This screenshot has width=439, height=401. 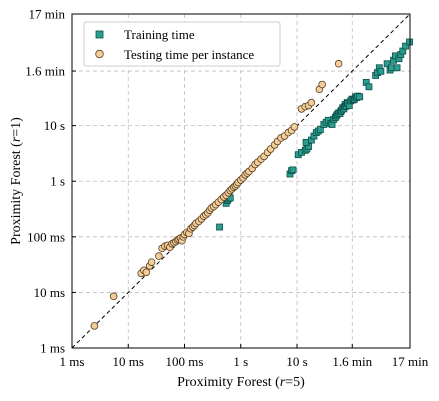 I want to click on y-tick-label: 1 ms, so click(x=52, y=348).